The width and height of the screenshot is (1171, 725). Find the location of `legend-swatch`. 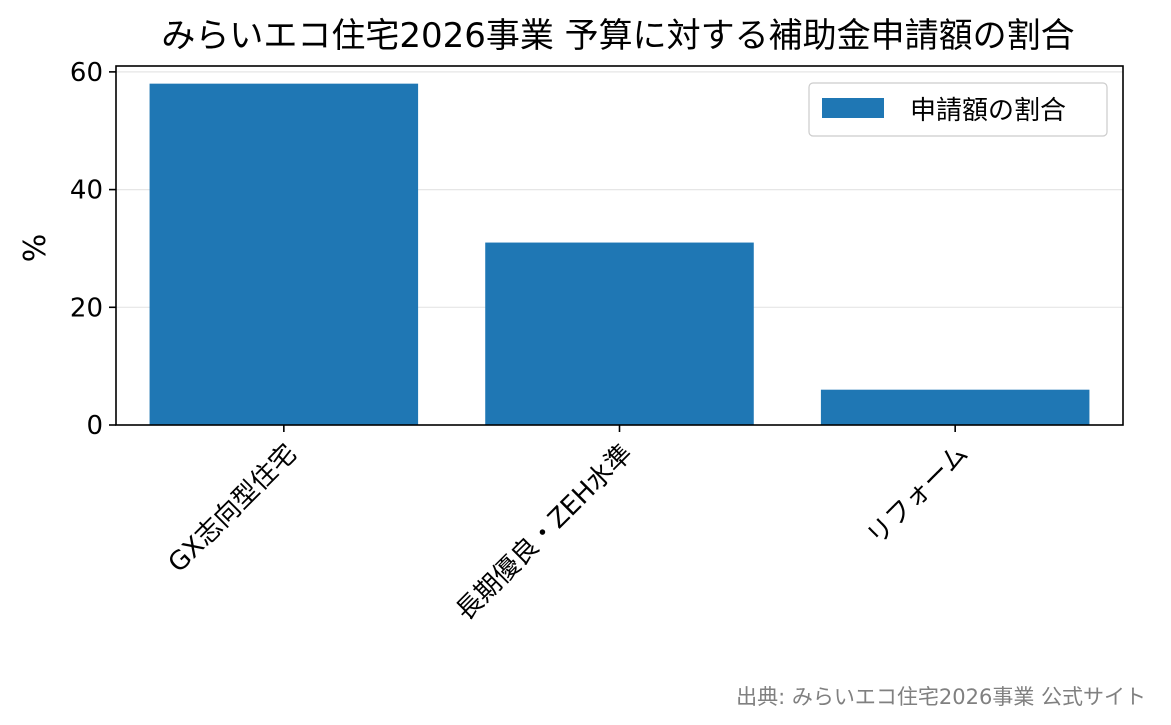

legend-swatch is located at coordinates (853, 108).